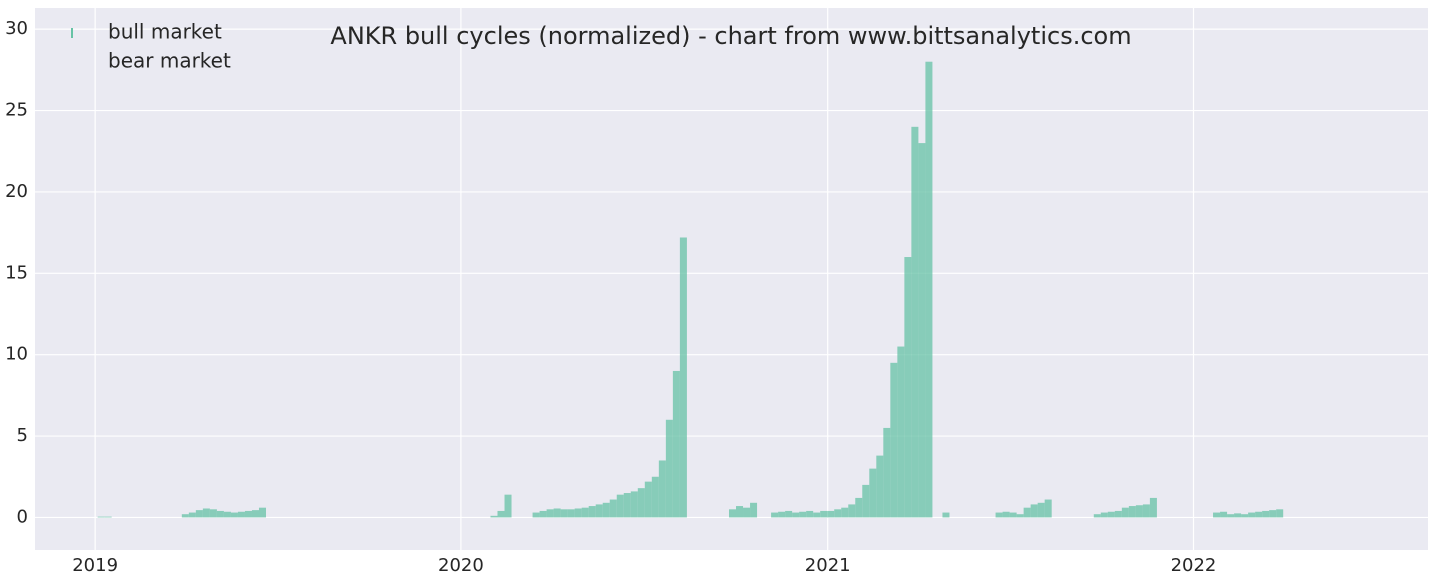 This screenshot has height=583, width=1436. Describe the element at coordinates (95, 565) in the screenshot. I see `x-tick-label: 2019` at that location.